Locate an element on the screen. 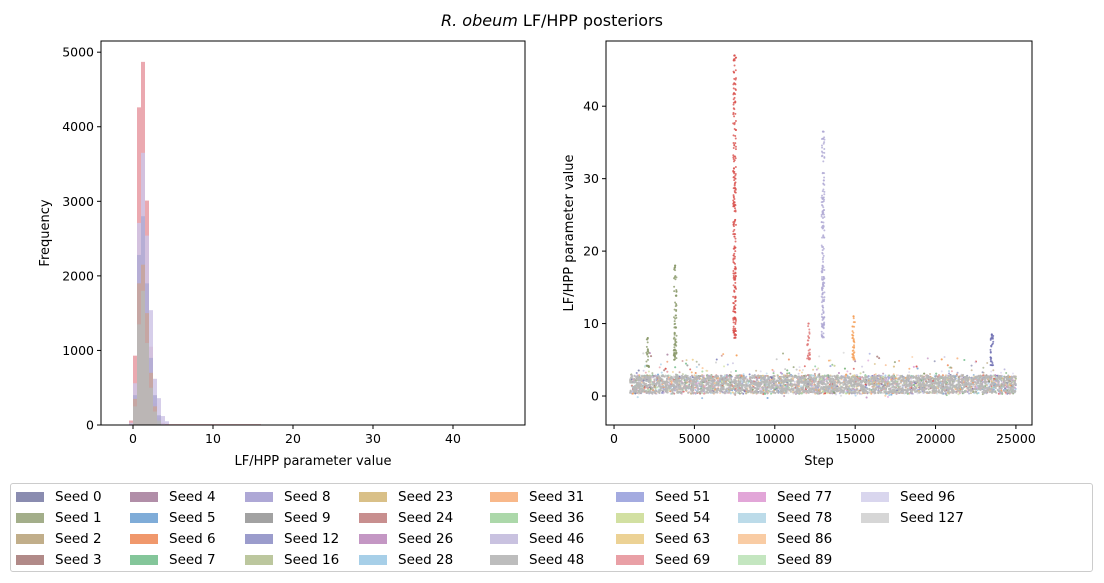 This screenshot has height=583, width=1104. histogram-y-tick-label: 5000 is located at coordinates (78, 52).